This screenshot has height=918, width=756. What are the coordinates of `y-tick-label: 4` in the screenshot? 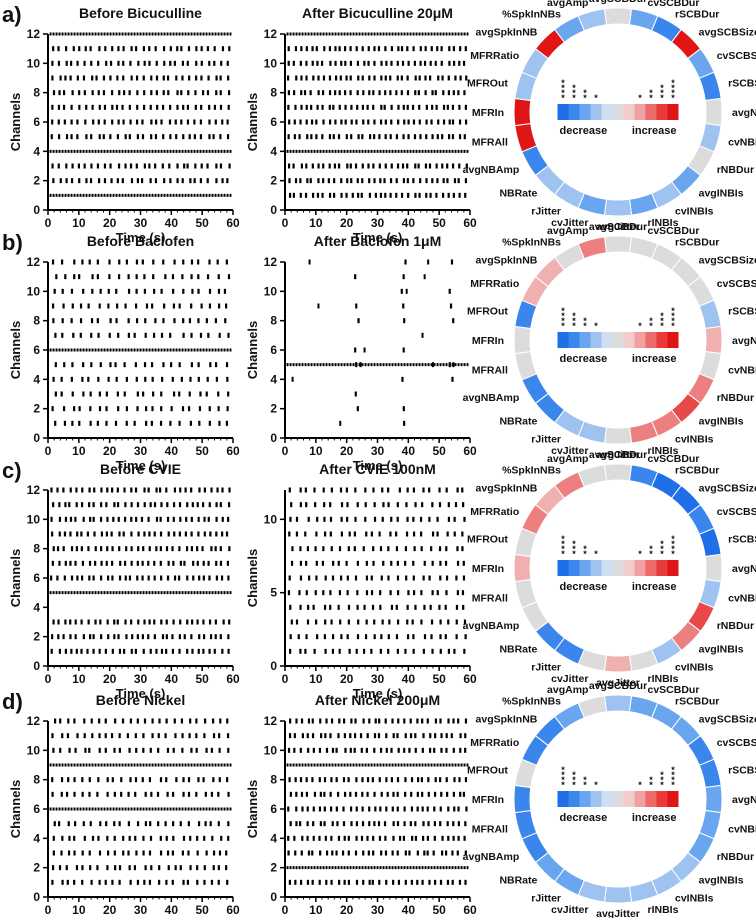 It's located at (273, 379).